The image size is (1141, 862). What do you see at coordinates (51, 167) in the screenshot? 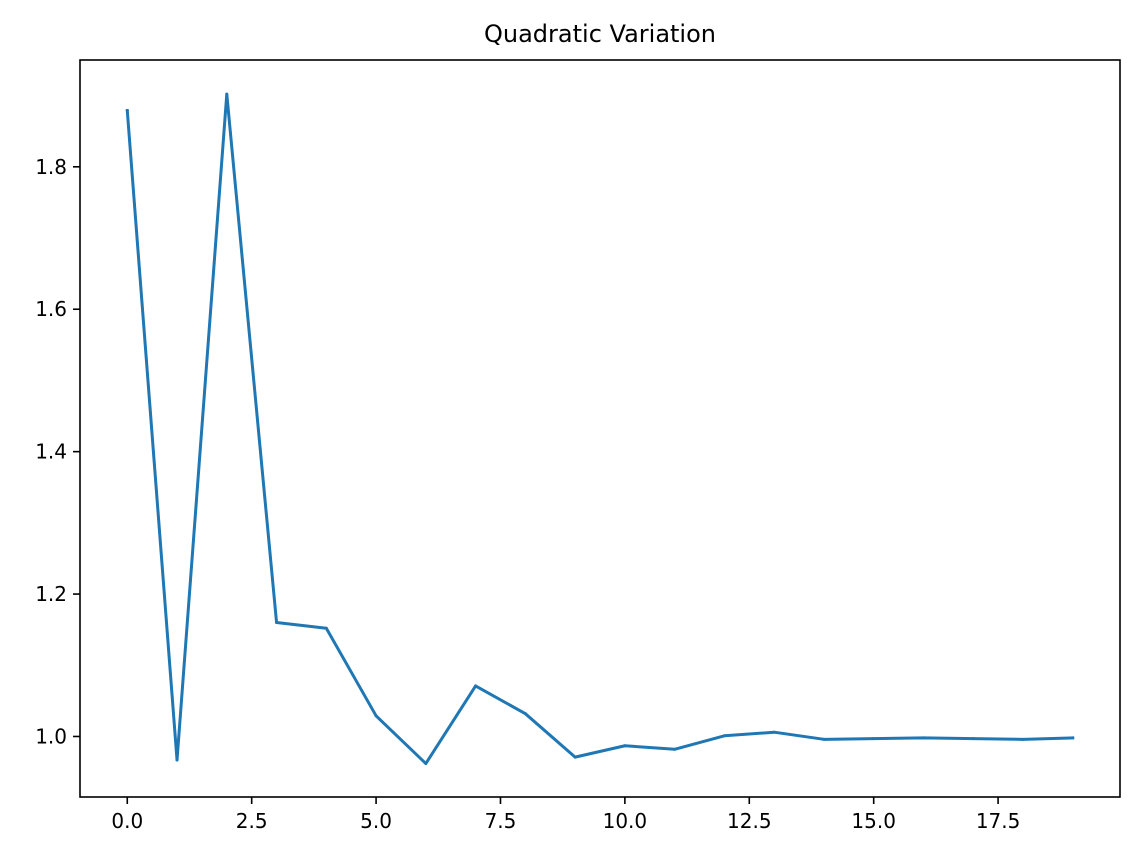
I see `y-tick-label: 1.8` at bounding box center [51, 167].